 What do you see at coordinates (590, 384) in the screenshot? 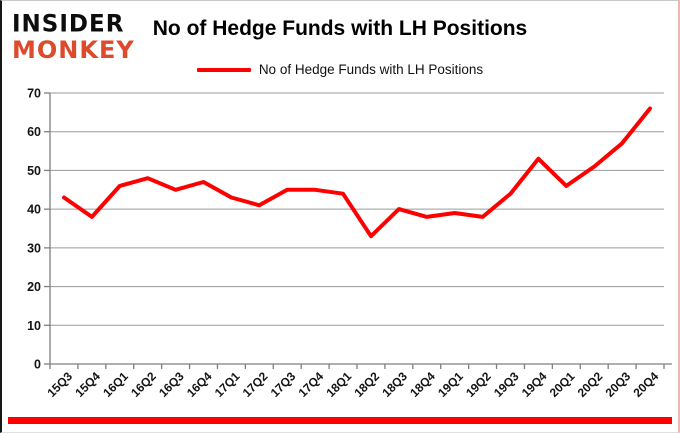
I see `x-axis-label: 20Q2` at bounding box center [590, 384].